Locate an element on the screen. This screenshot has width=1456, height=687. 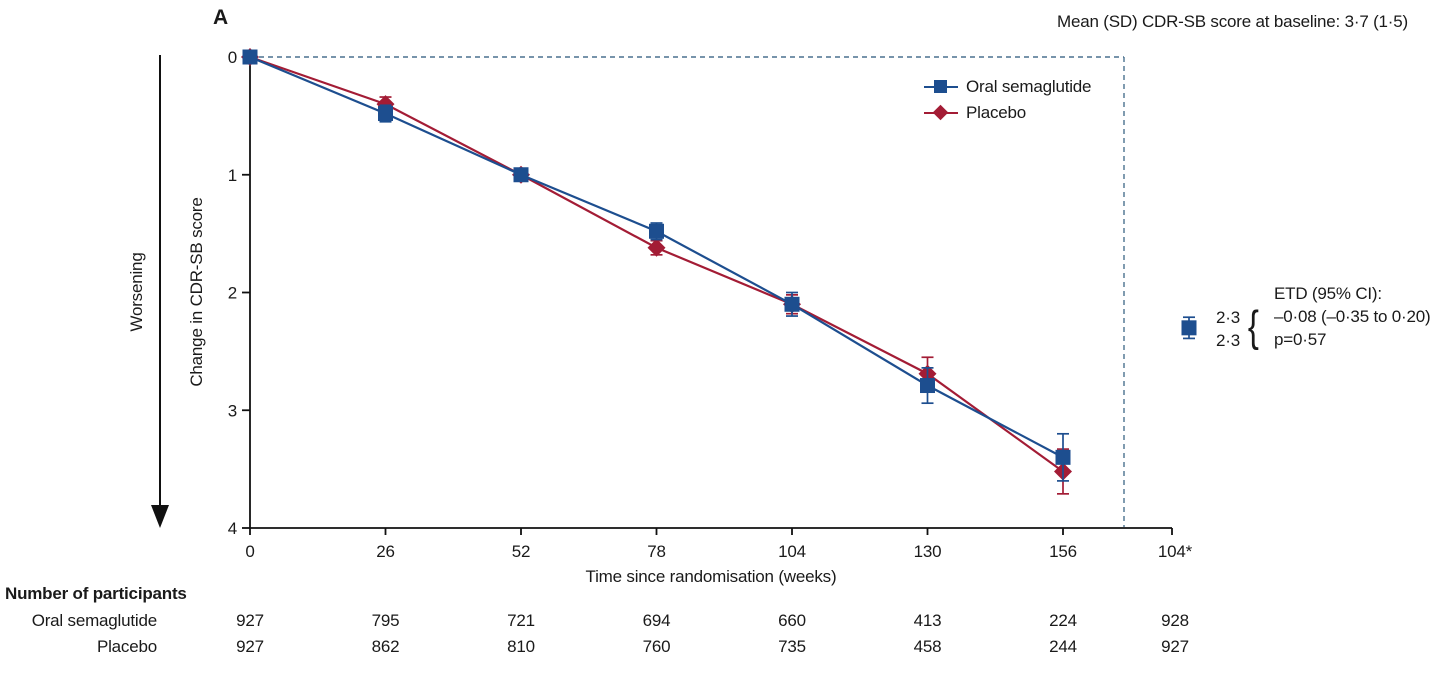
etd-heading: ETD (95% CI): is located at coordinates (1328, 293).